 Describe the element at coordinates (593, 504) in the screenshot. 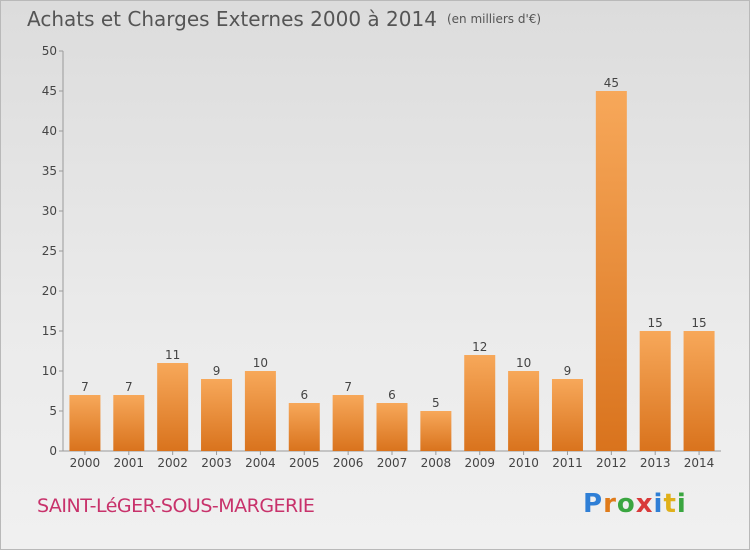

I see `logo-letter: P` at that location.